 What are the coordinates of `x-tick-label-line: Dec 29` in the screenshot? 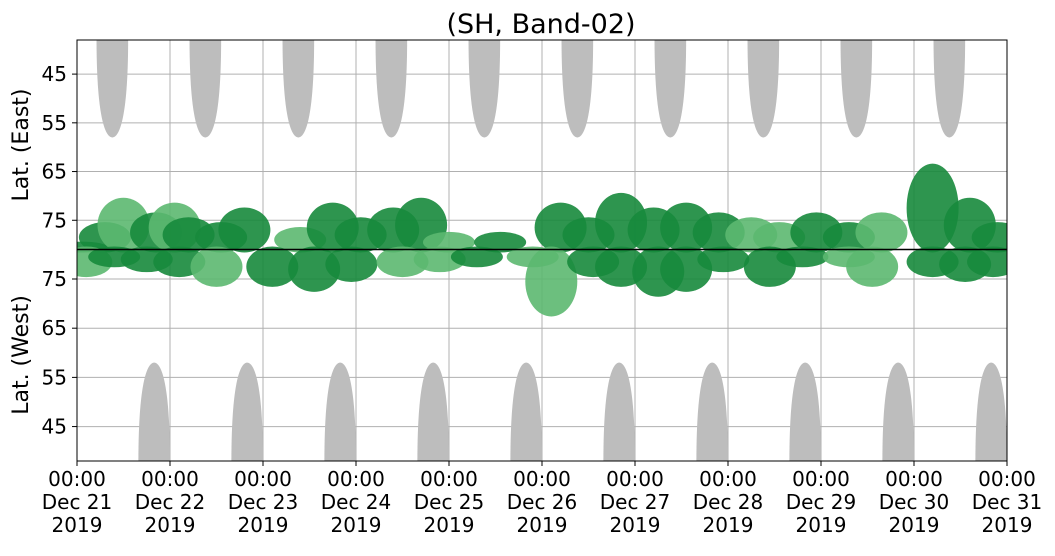 It's located at (821, 502).